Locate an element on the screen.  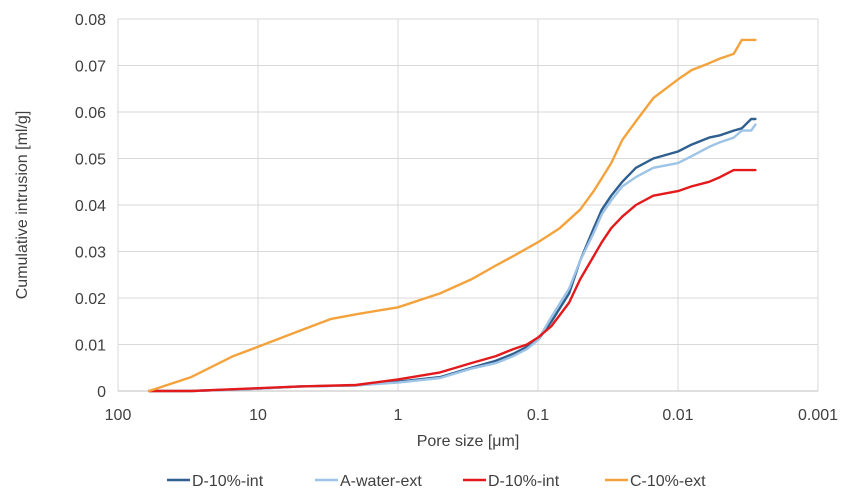
y-tick-label: 0.03 is located at coordinates (90, 253).